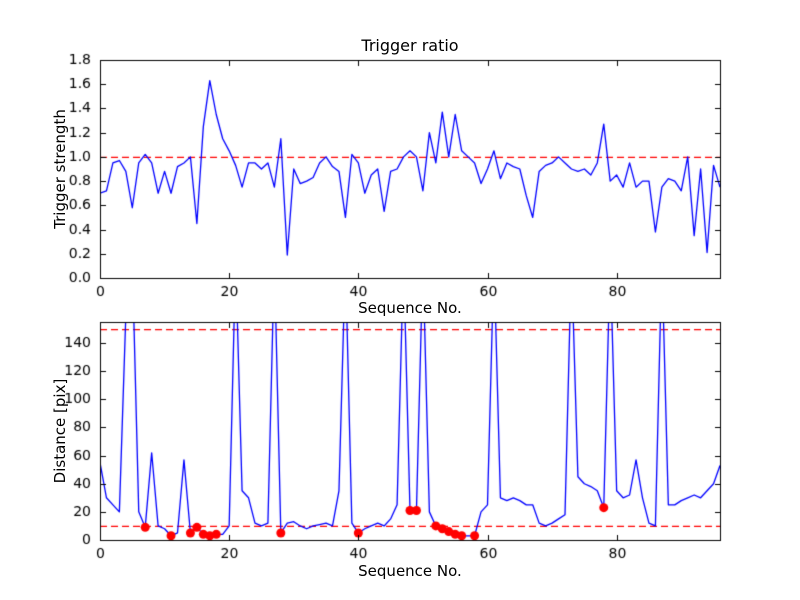 This screenshot has height=600, width=800. Describe the element at coordinates (60, 169) in the screenshot. I see `top-chart-ylabel: Trigger strength` at that location.